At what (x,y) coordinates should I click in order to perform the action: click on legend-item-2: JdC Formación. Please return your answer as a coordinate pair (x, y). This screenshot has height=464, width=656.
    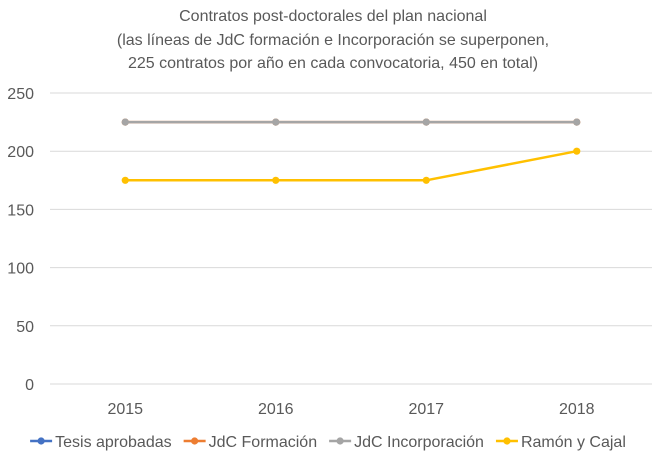
    Looking at the image, I should click on (250, 442).